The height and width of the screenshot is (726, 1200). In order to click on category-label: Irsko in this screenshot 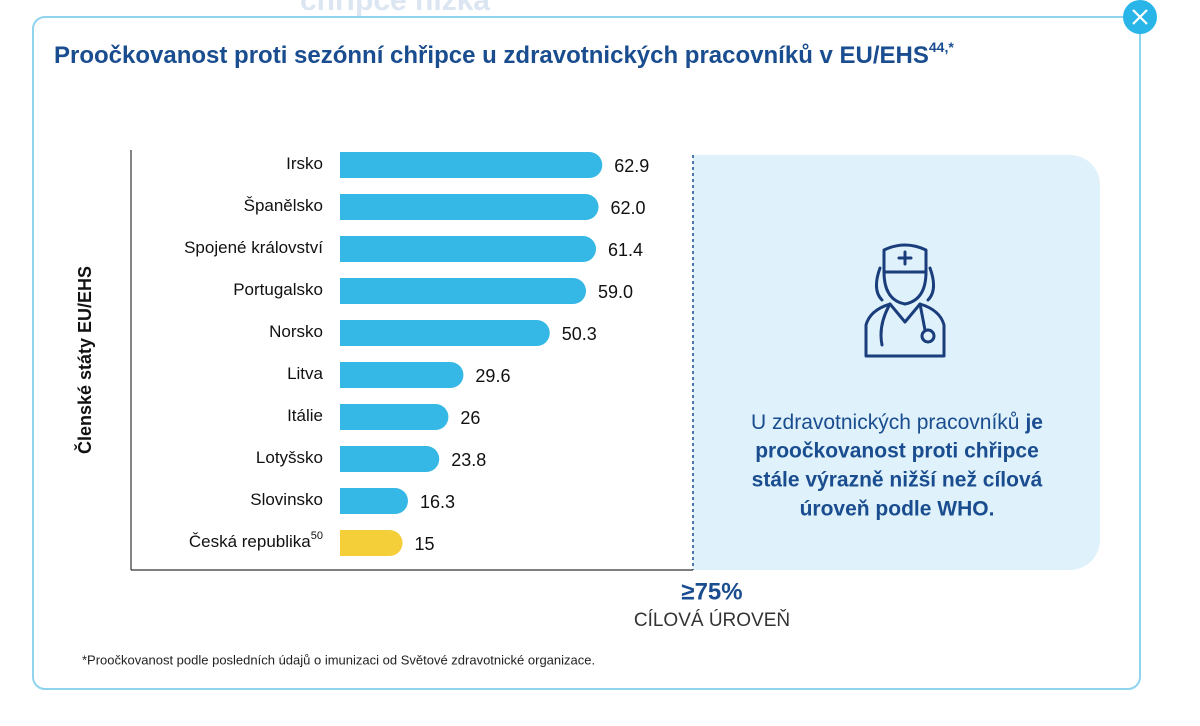, I will do `click(304, 163)`.